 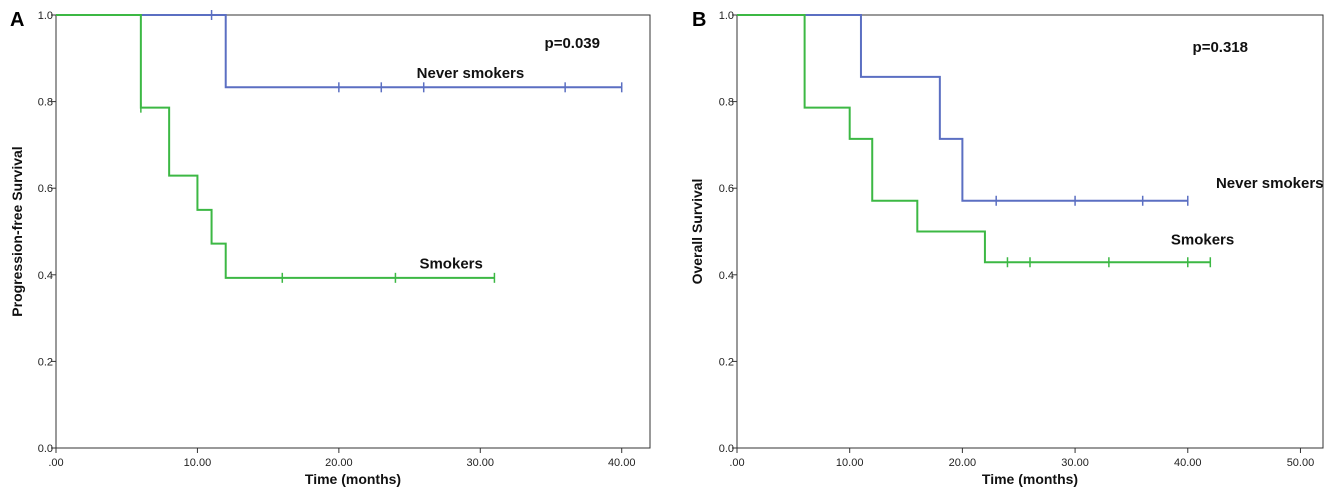 I want to click on series-line-never-smokers, so click(x=962, y=108).